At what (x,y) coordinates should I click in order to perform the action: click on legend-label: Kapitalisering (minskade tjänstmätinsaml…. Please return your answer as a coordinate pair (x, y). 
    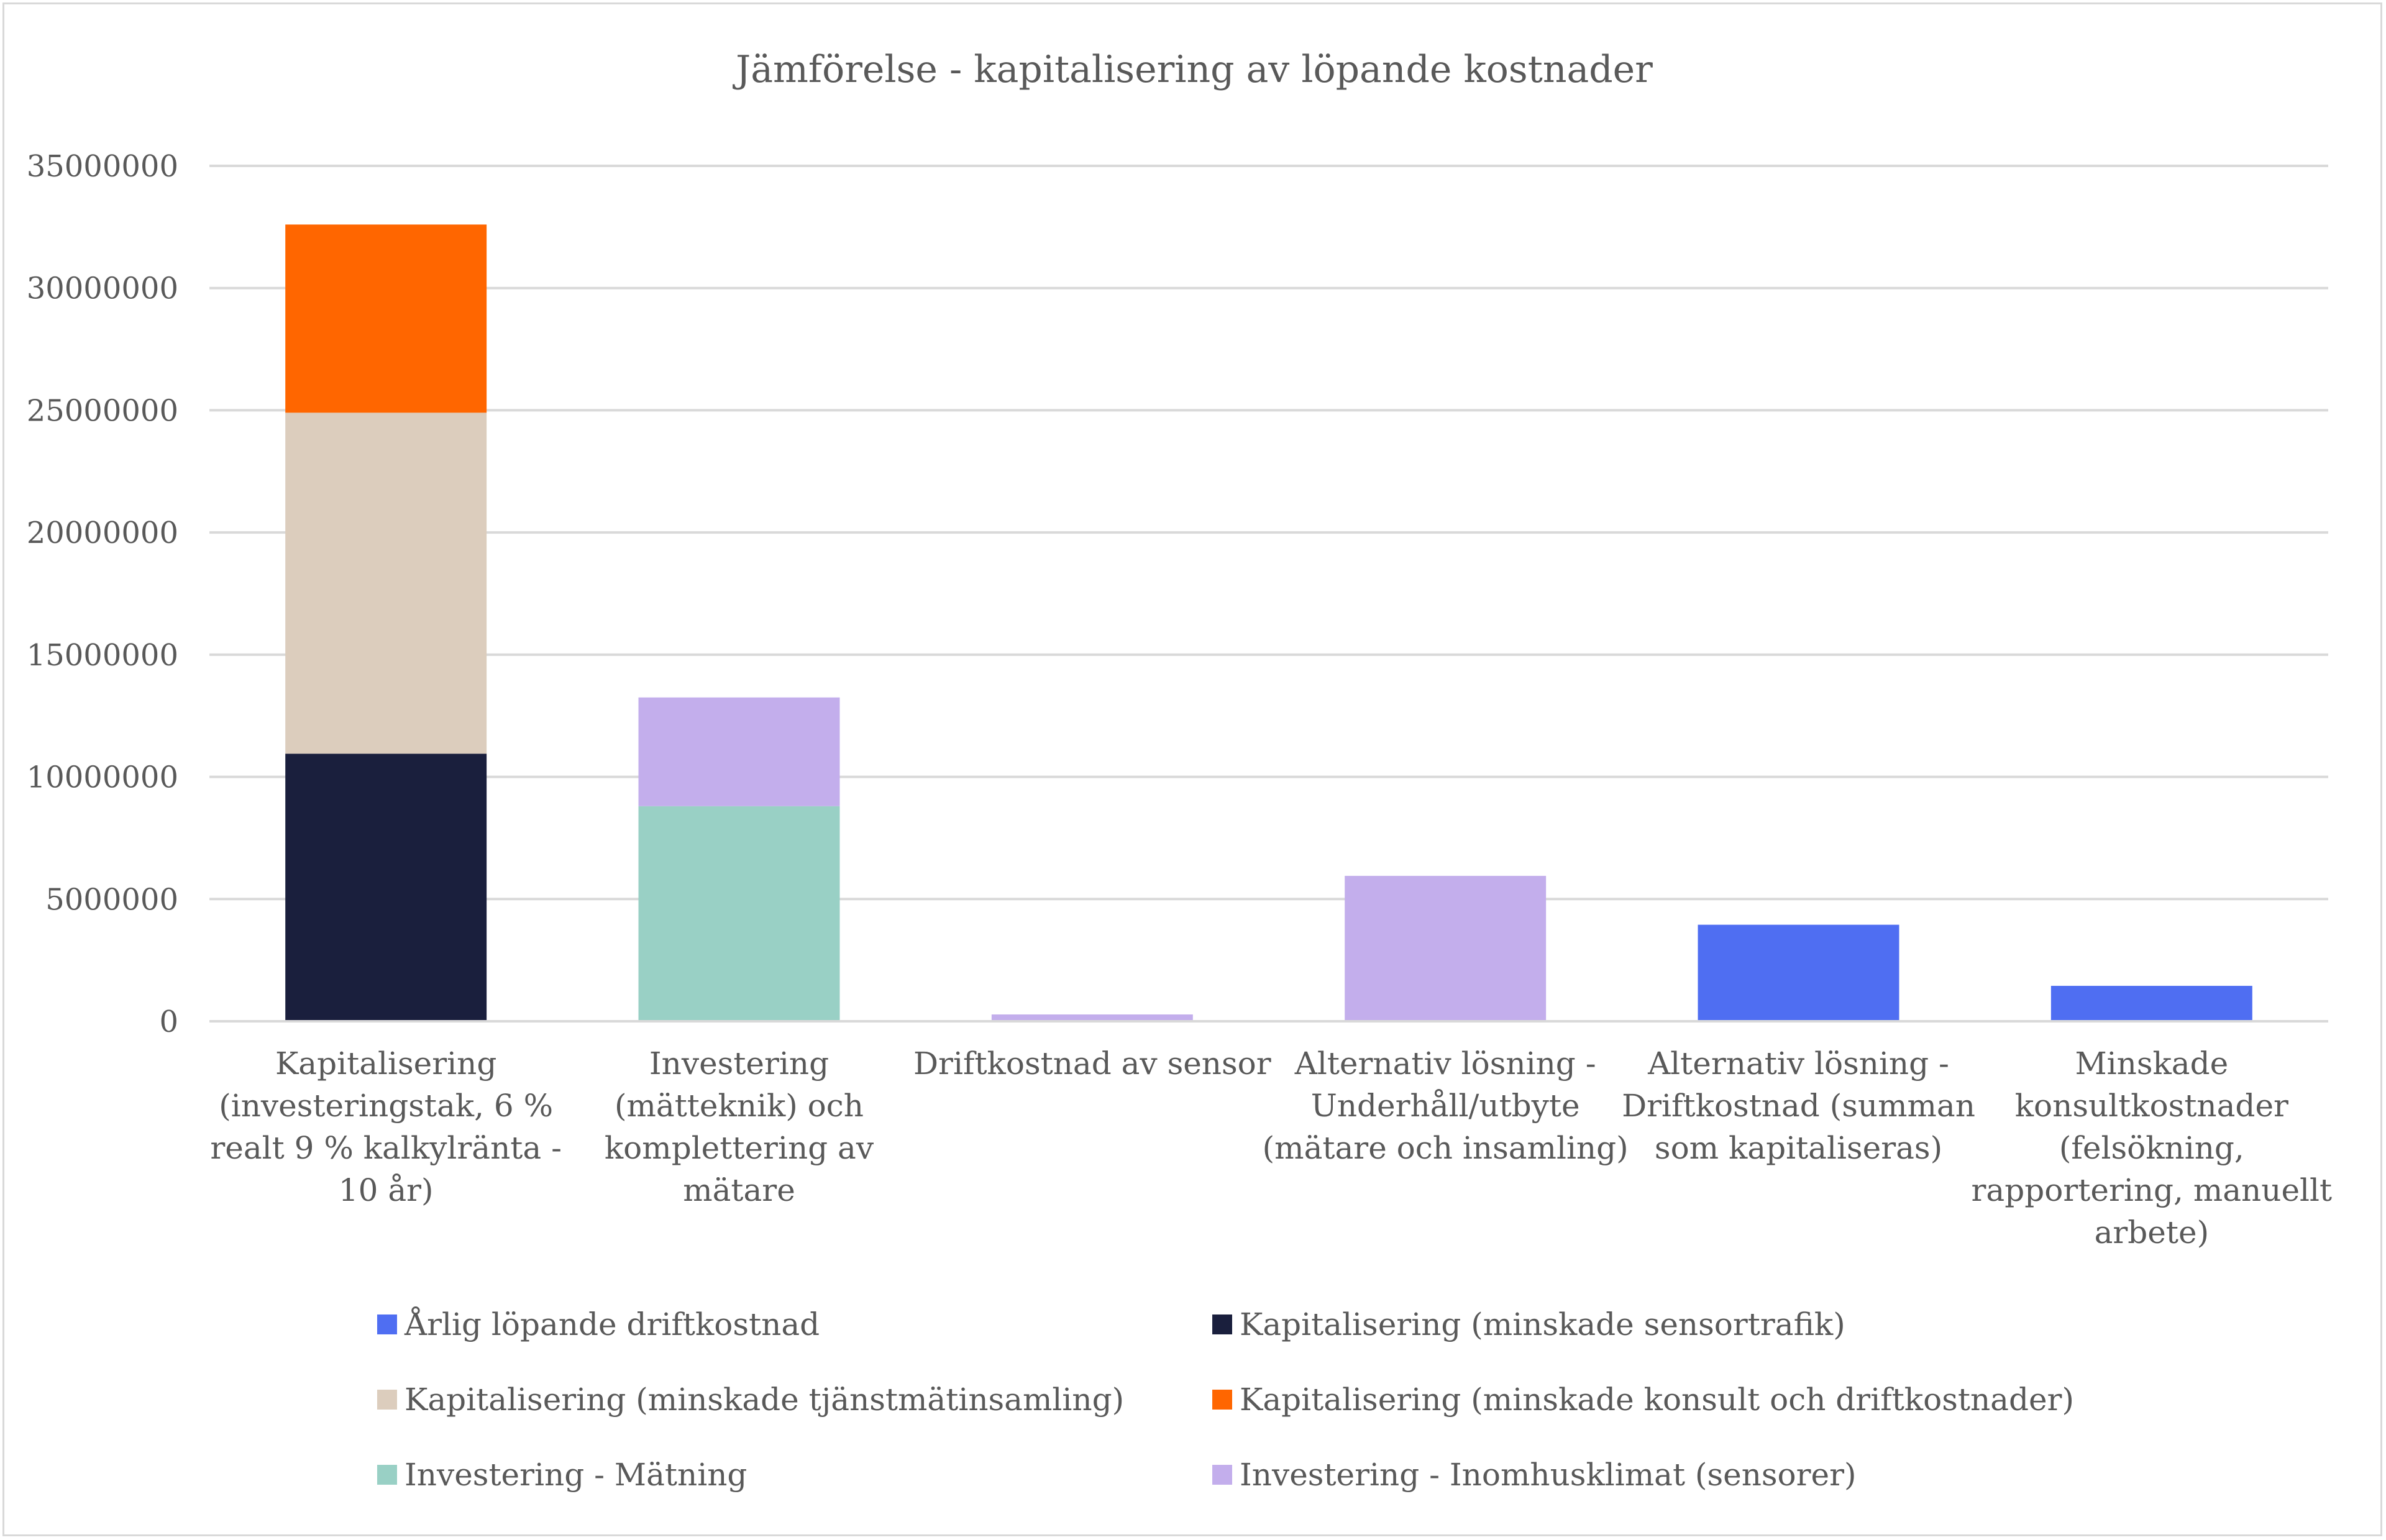
    Looking at the image, I should click on (764, 1400).